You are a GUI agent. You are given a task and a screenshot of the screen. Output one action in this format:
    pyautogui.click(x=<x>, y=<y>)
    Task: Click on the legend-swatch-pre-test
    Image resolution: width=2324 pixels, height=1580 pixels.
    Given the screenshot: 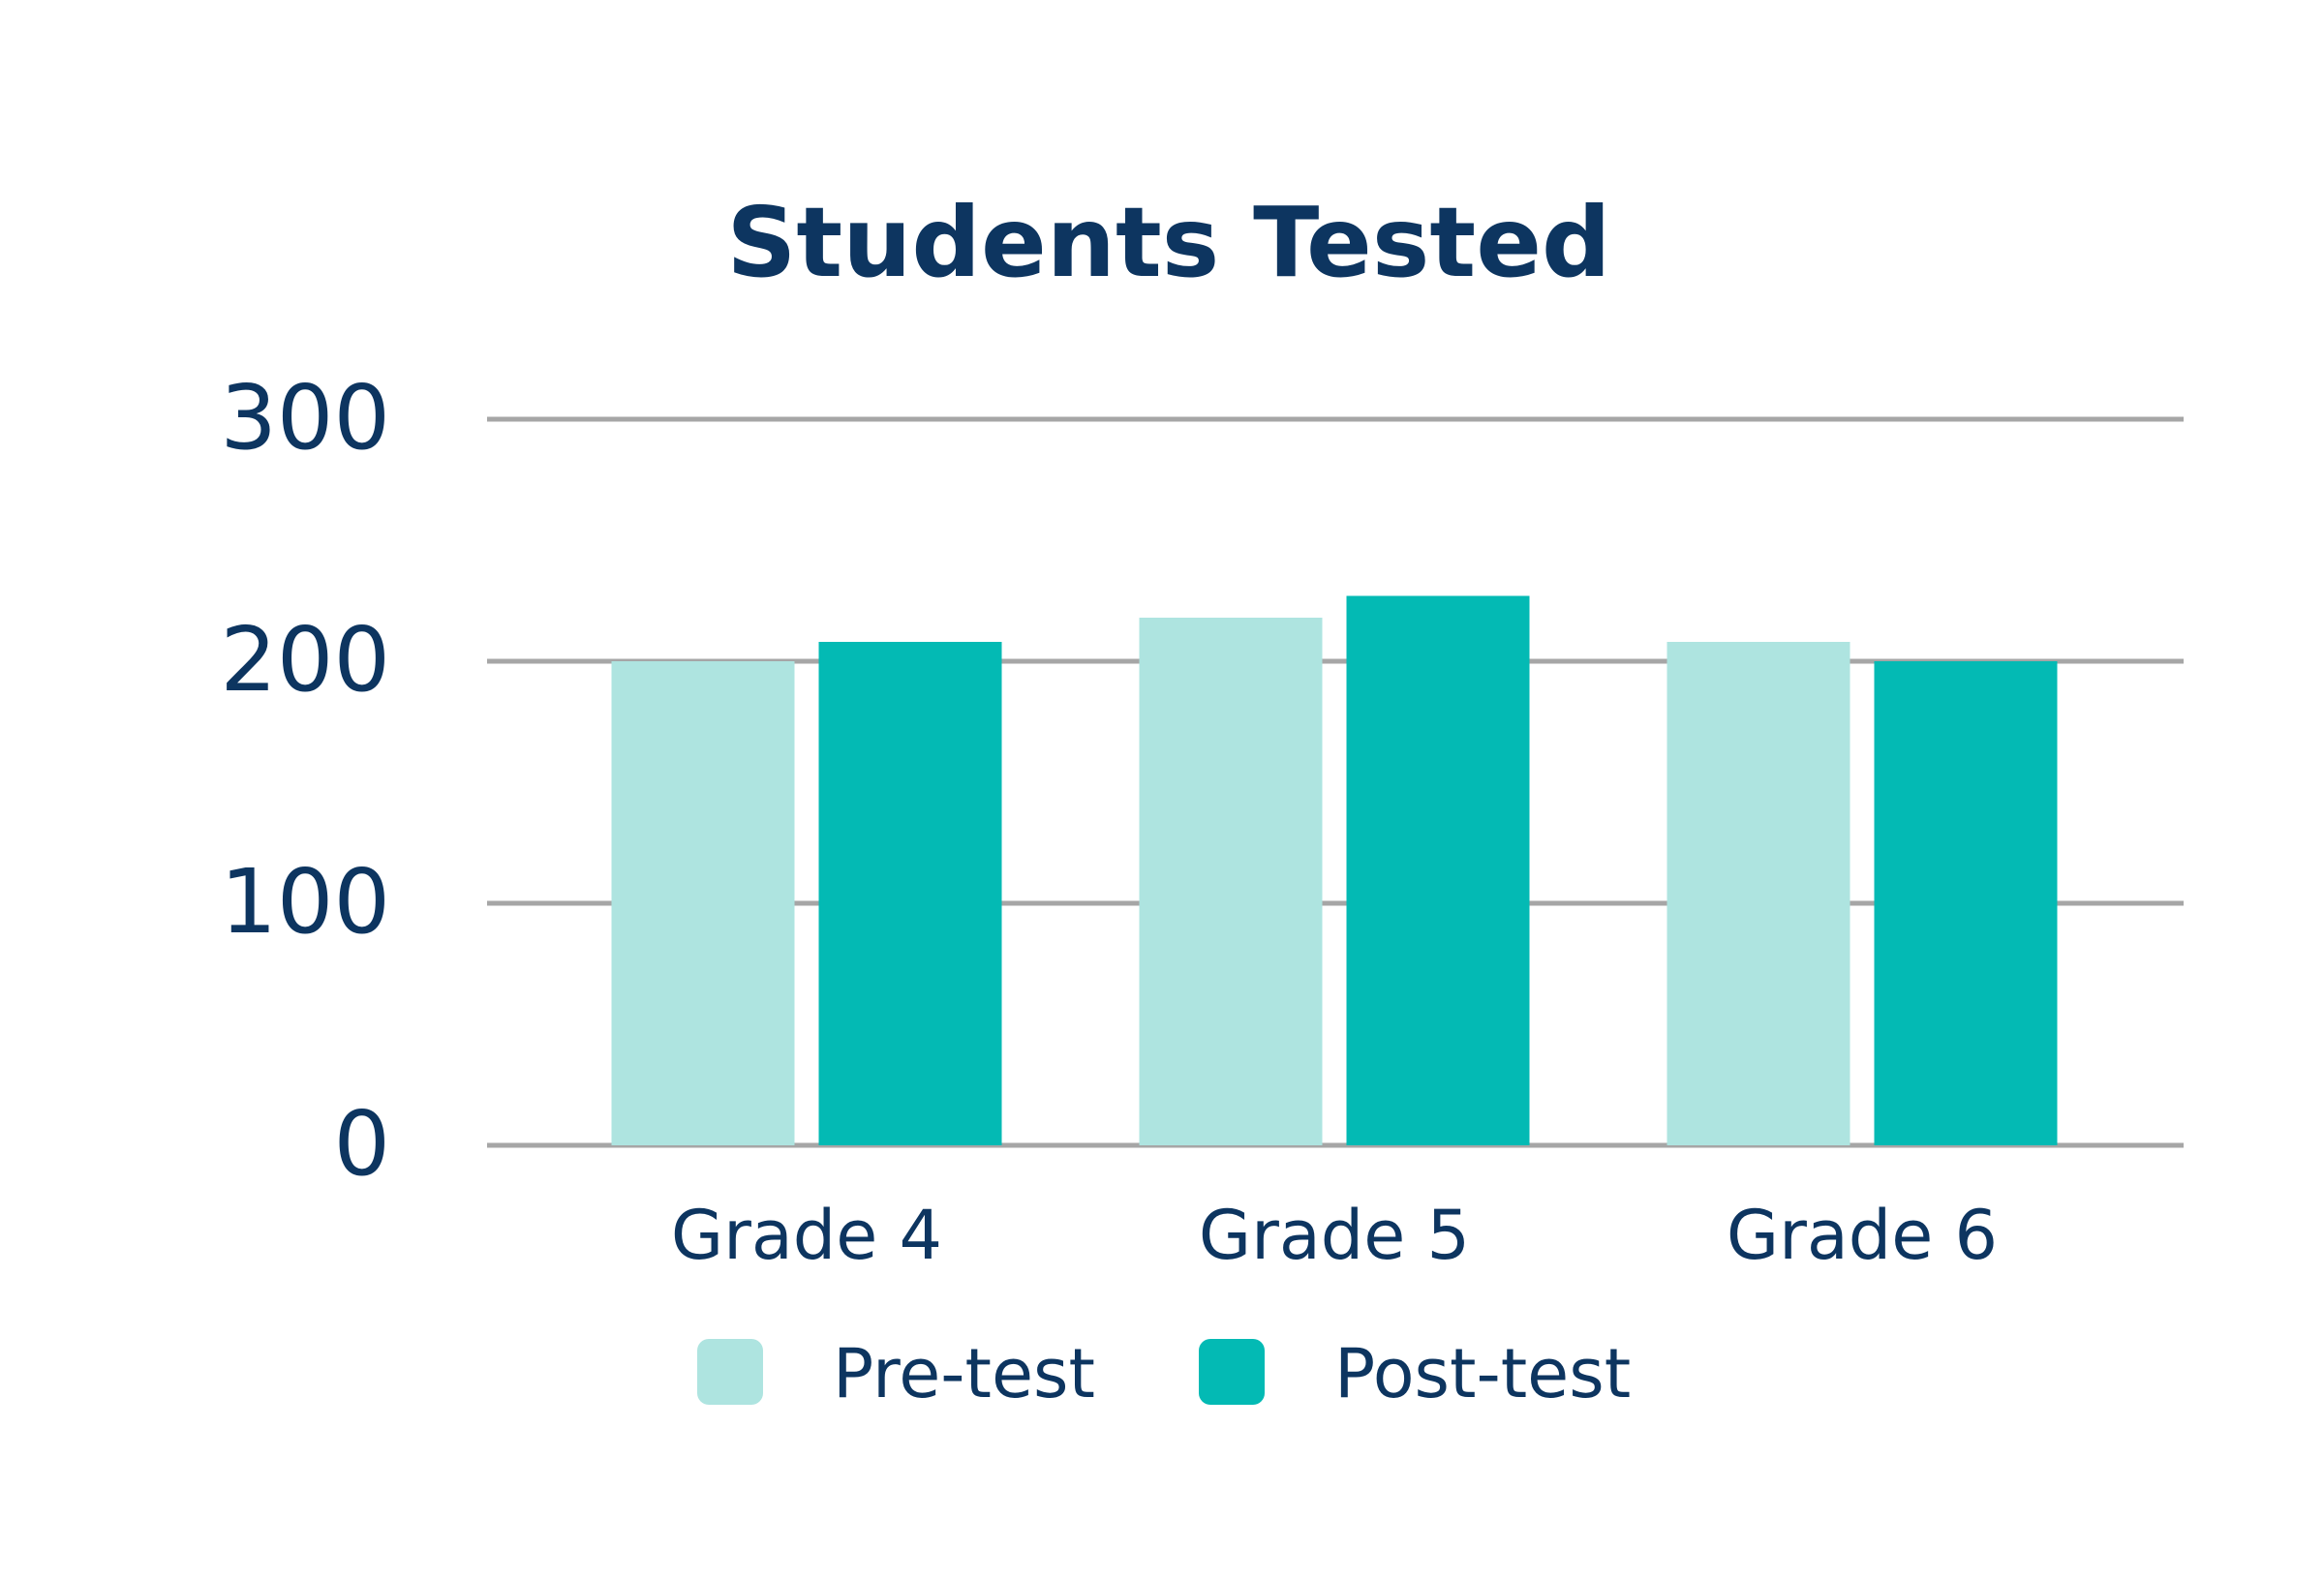 What is the action you would take?
    pyautogui.click(x=730, y=1372)
    